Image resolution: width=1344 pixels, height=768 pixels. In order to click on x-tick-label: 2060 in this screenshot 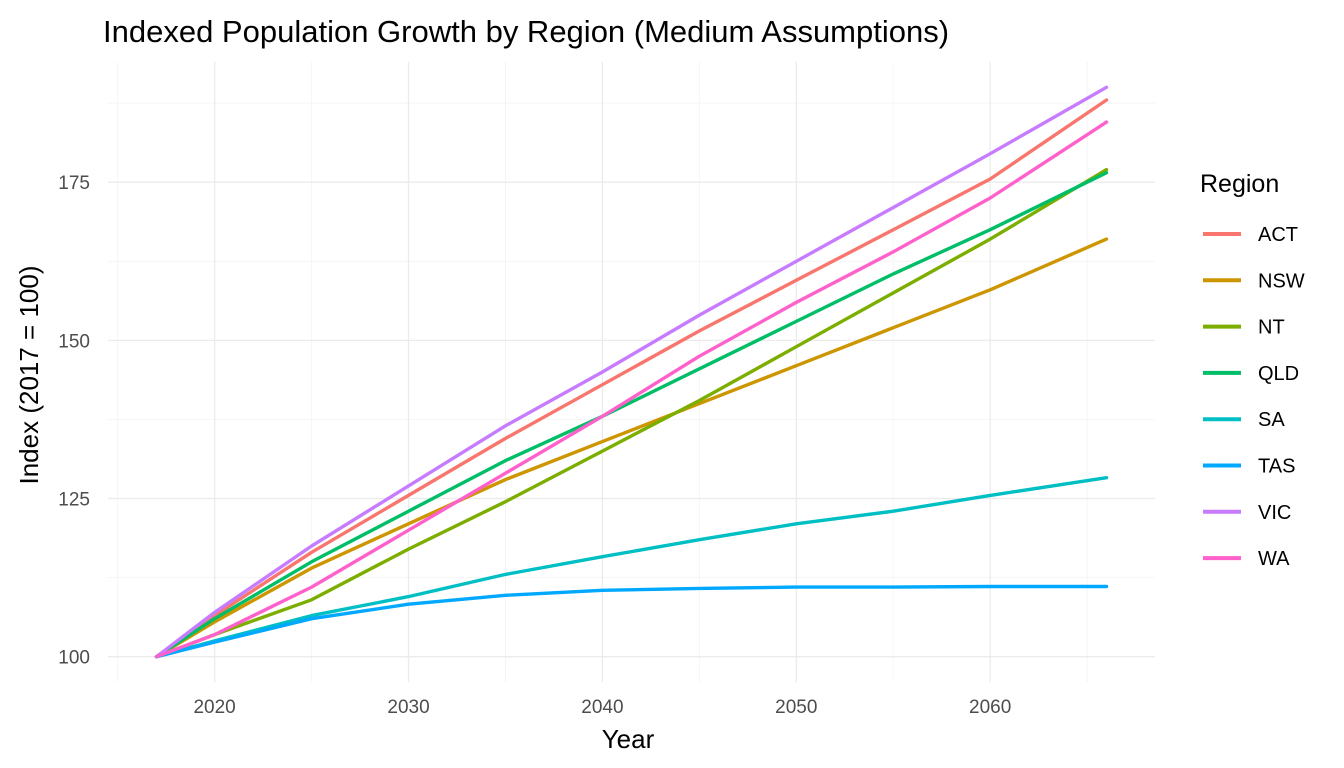, I will do `click(990, 707)`.